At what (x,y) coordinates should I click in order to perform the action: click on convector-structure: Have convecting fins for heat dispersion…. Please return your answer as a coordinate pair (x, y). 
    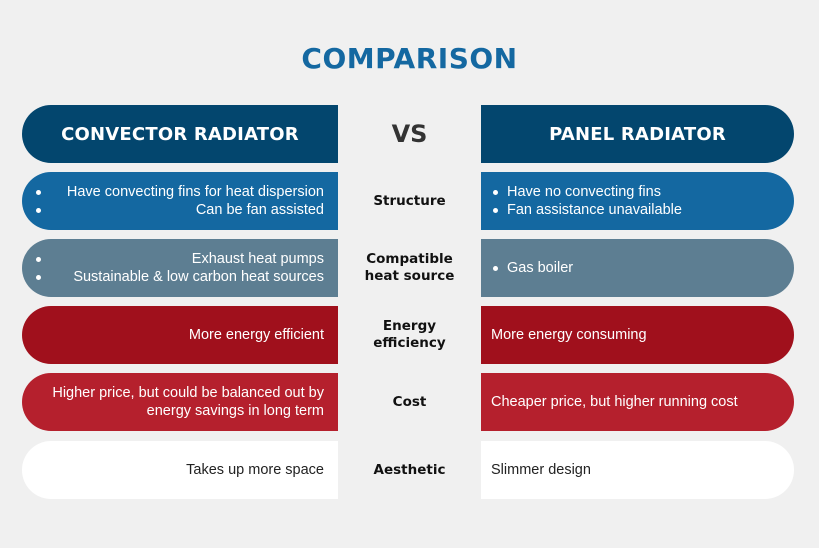
    Looking at the image, I should click on (180, 201).